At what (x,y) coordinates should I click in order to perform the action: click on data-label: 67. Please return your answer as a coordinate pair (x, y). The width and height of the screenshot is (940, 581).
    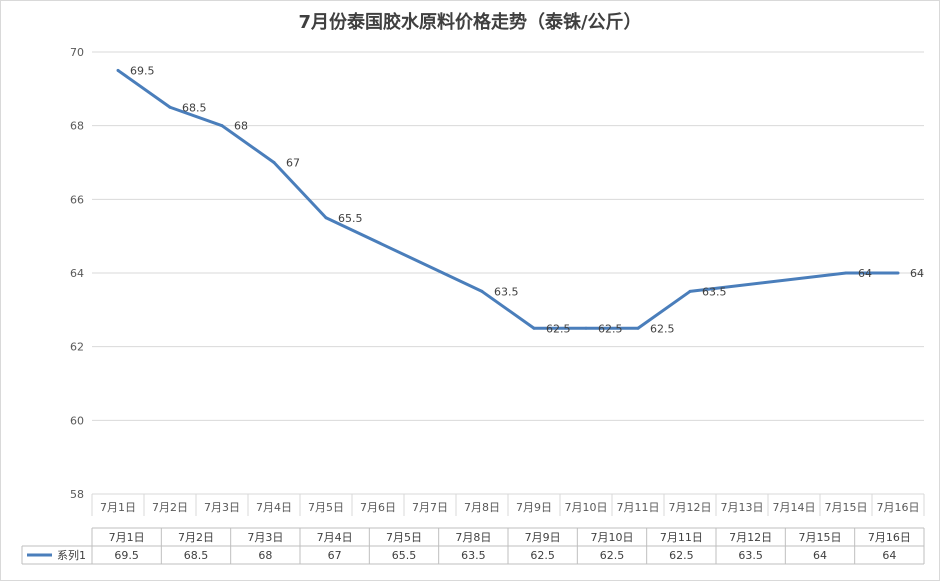
    Looking at the image, I should click on (293, 163).